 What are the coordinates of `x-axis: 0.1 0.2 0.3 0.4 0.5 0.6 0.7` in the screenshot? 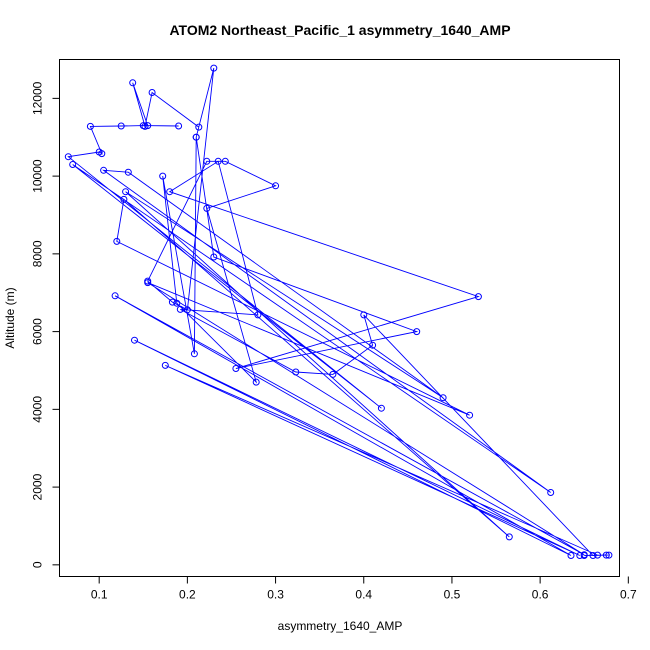 It's located at (364, 589).